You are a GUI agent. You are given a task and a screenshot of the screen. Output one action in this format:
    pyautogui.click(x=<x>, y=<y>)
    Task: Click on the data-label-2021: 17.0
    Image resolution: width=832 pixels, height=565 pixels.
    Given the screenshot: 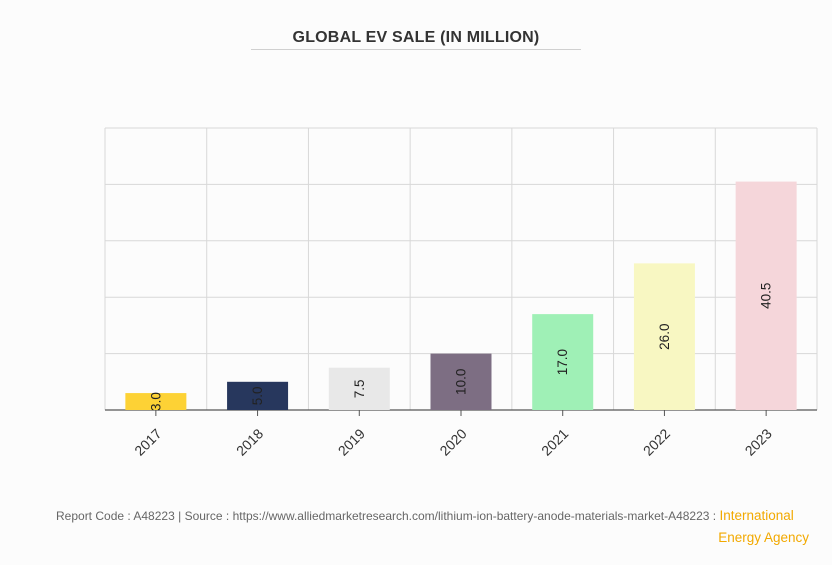 What is the action you would take?
    pyautogui.click(x=562, y=362)
    